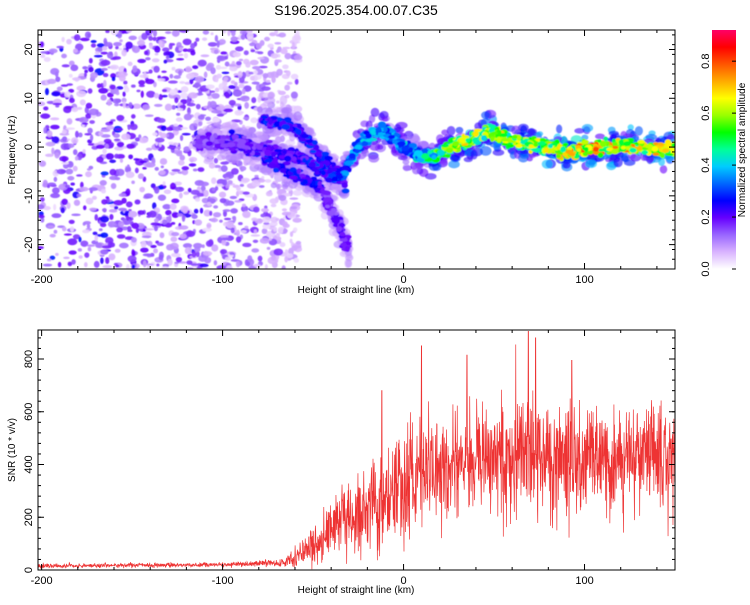 The height and width of the screenshot is (605, 750). What do you see at coordinates (403, 280) in the screenshot?
I see `x-tick-label: 0` at bounding box center [403, 280].